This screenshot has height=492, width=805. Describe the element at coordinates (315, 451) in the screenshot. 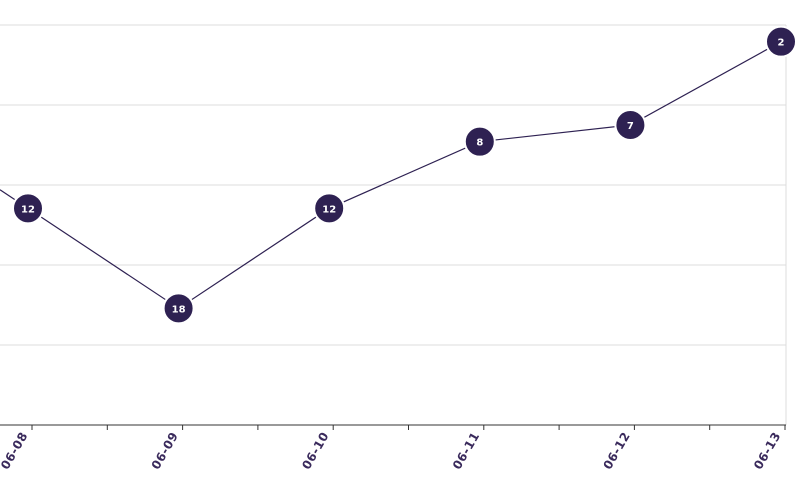

I see `x-tick-label: 06-10` at that location.